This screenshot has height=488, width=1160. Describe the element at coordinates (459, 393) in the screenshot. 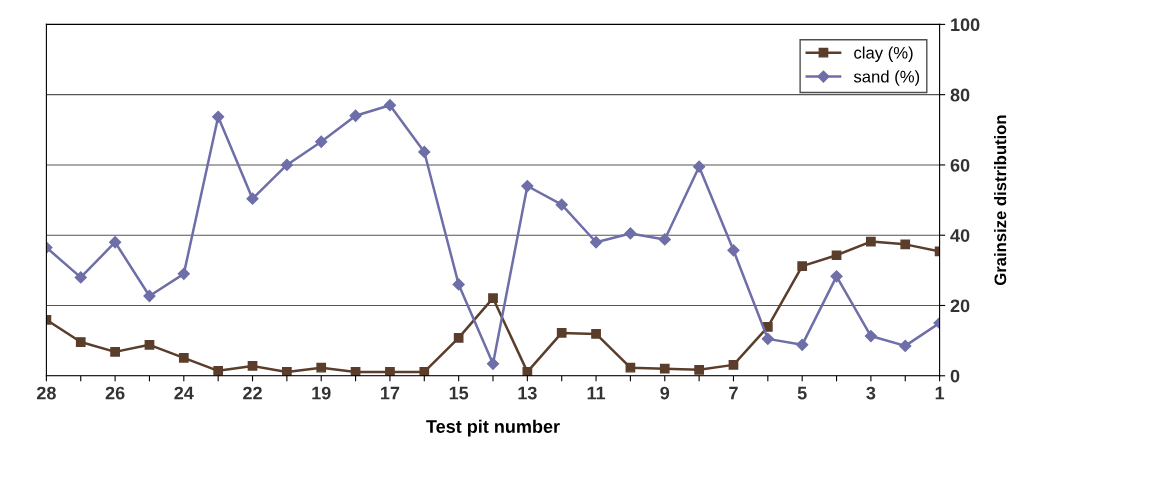

I see `x-tick-label: 15` at that location.